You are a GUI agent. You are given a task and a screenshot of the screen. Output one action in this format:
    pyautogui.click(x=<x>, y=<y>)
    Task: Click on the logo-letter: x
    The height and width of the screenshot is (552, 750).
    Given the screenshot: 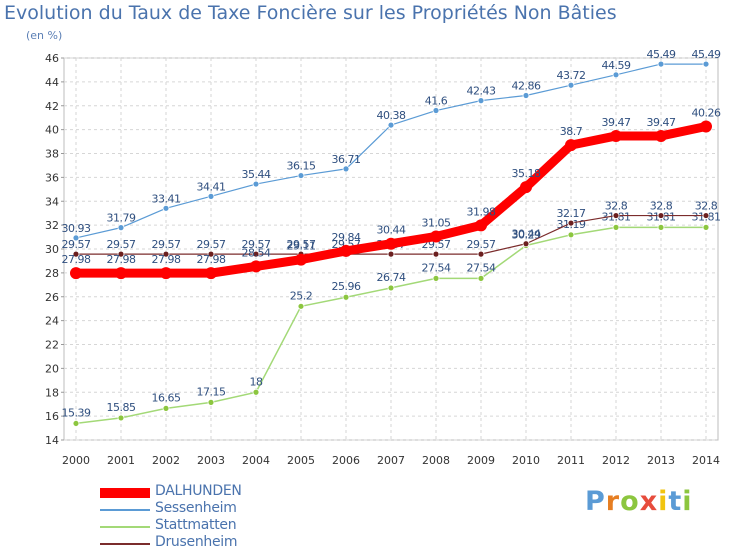 What is the action you would take?
    pyautogui.click(x=649, y=501)
    